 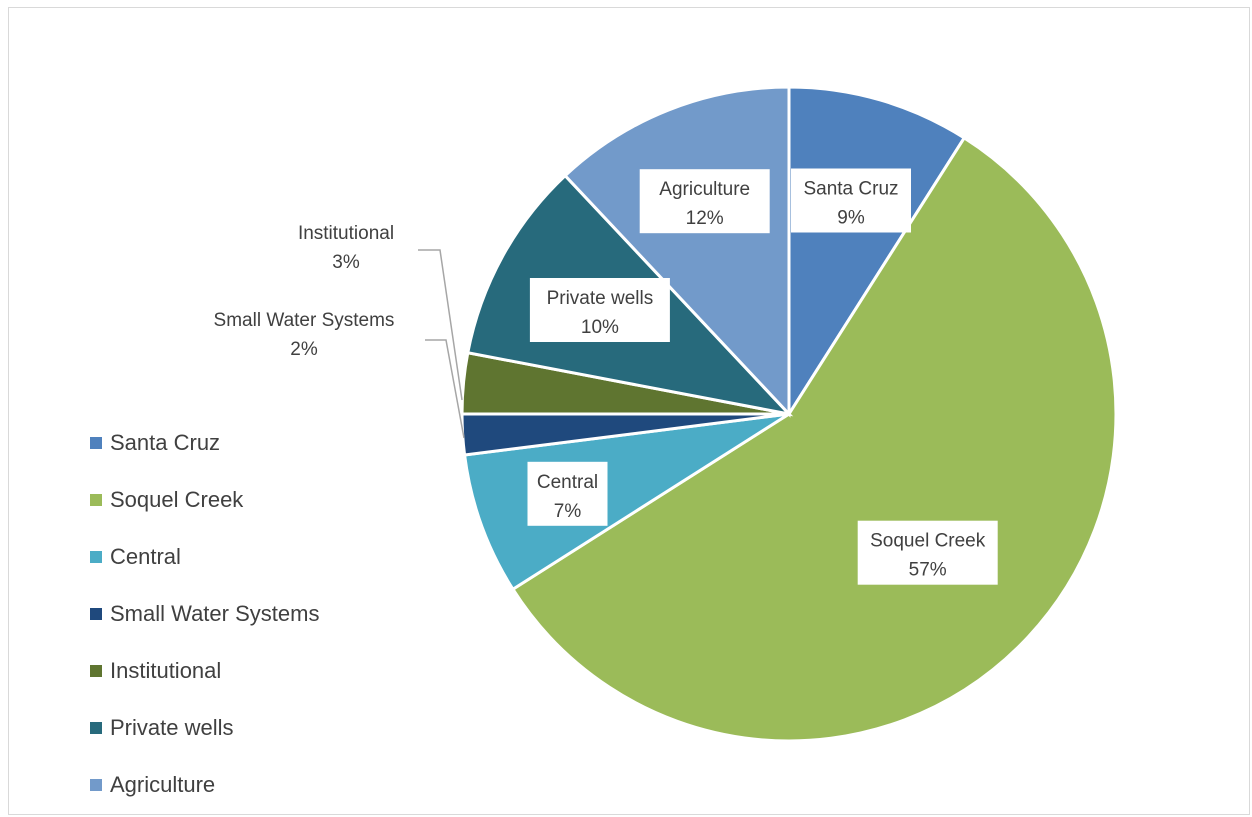 I want to click on data-label-agriculture: Agriculture 12%, so click(x=704, y=201).